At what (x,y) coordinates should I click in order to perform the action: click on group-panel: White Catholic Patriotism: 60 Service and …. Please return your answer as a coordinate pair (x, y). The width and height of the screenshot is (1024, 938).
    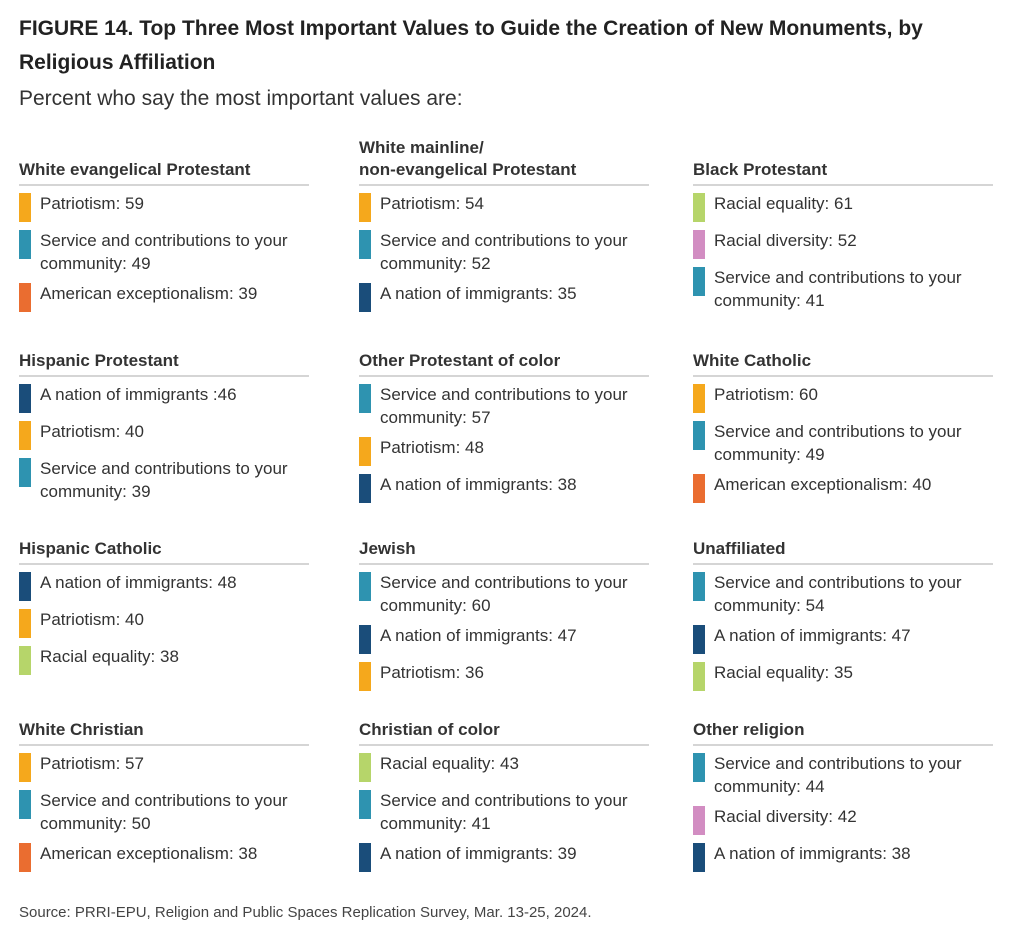
    Looking at the image, I should click on (843, 430).